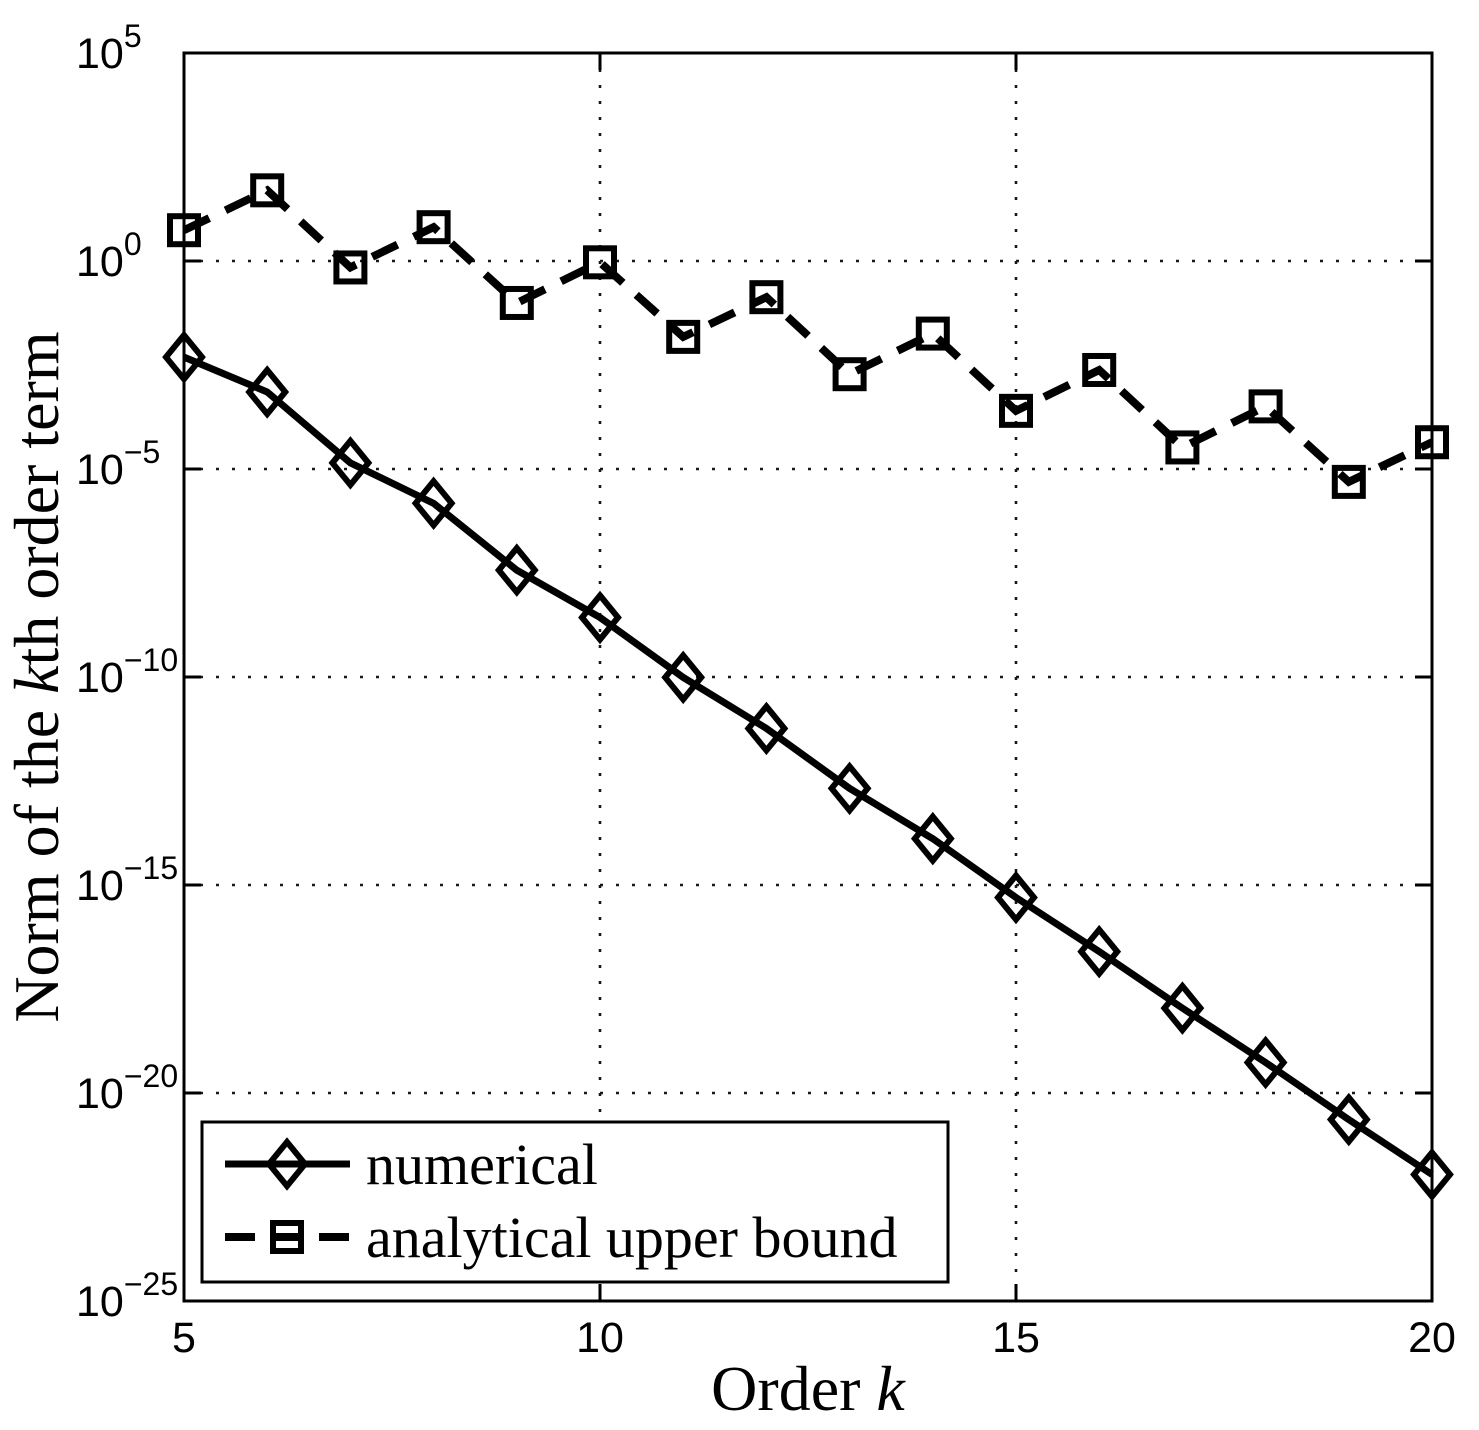 The width and height of the screenshot is (1479, 1430). I want to click on marker-numerical-k15, so click(1016, 897).